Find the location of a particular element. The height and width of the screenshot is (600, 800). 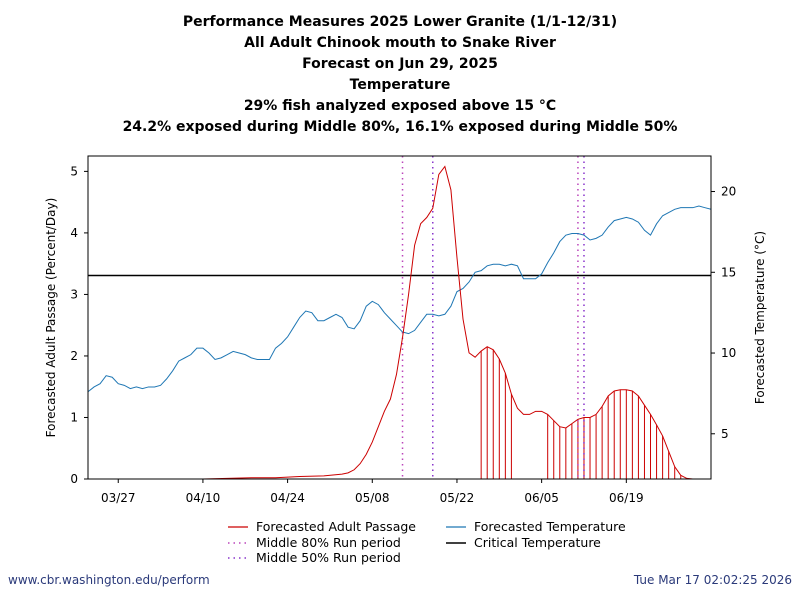

x-tick-label: 05/22 is located at coordinates (457, 498).